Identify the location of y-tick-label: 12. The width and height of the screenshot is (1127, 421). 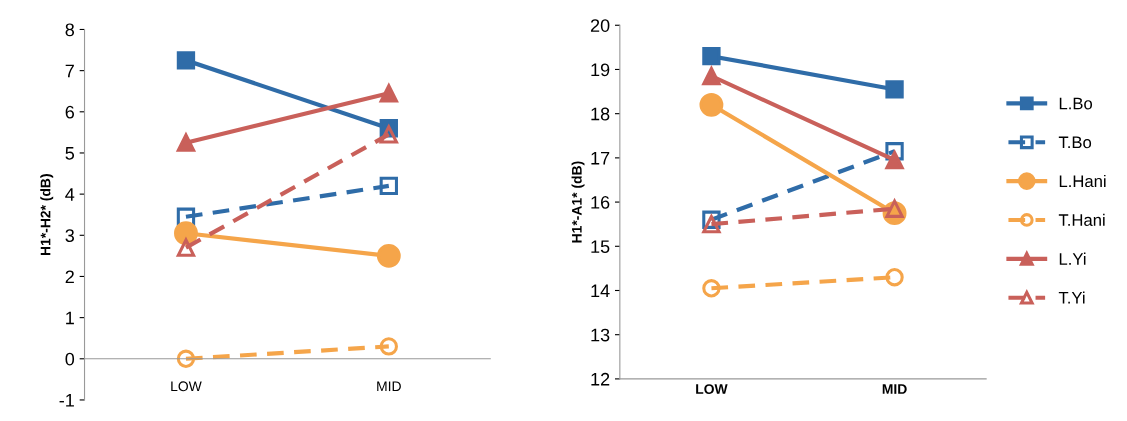
(600, 379).